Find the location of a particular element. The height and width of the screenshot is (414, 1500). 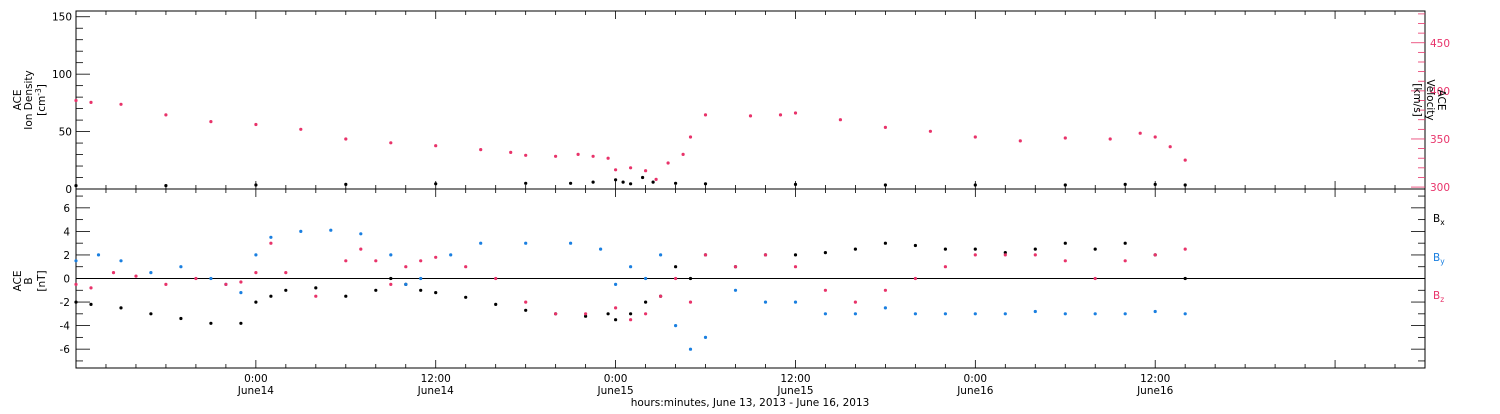

legend-base: B is located at coordinates (1436, 219).